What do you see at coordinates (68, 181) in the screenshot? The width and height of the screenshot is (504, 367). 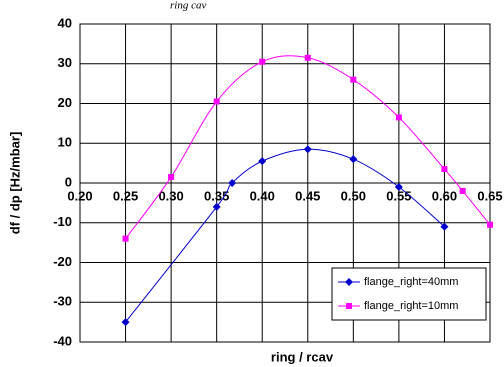 I see `y-tick-label: 0` at bounding box center [68, 181].